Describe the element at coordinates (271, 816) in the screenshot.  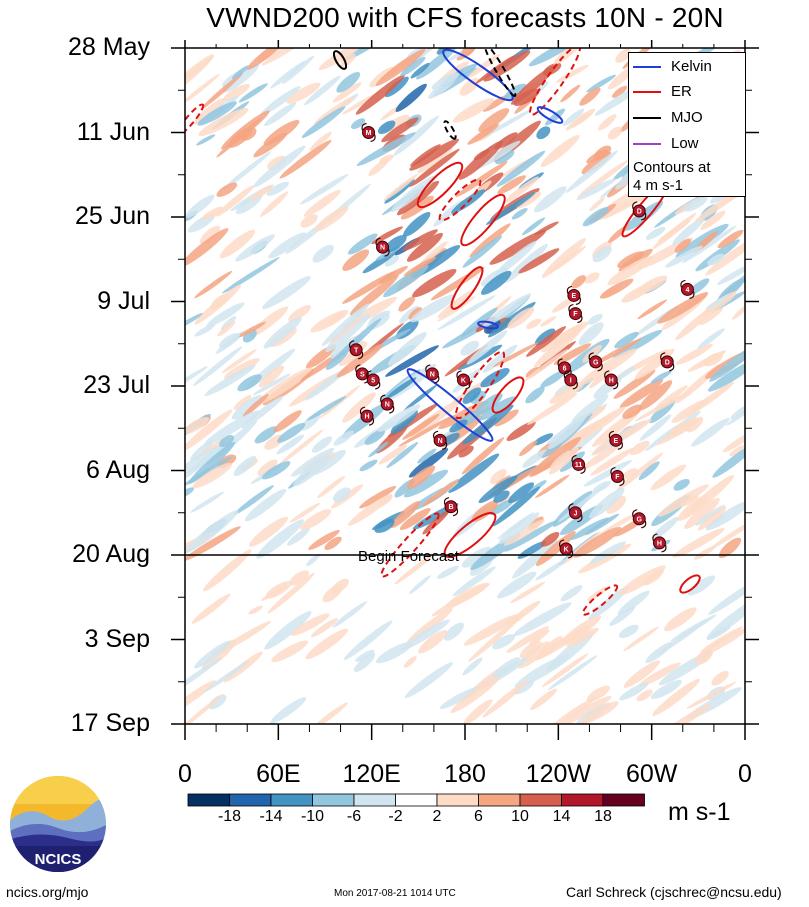
I see `colorbar-tick-label: -14` at that location.